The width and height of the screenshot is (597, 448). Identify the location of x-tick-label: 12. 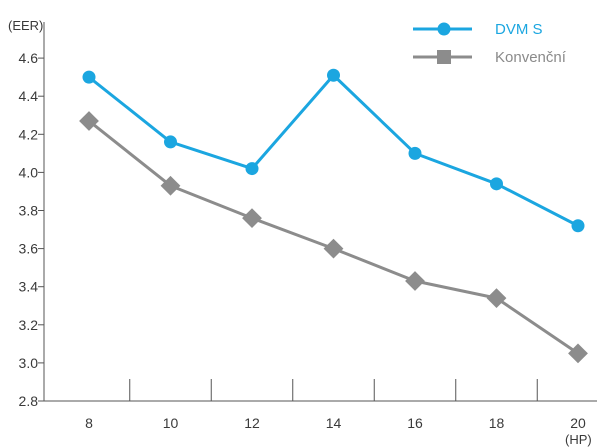
(252, 423).